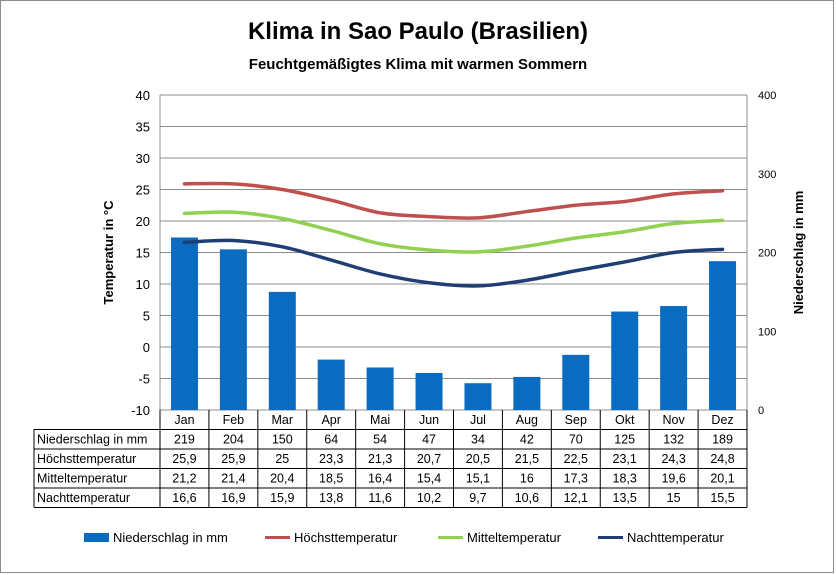 The height and width of the screenshot is (575, 836). I want to click on data-label: 125, so click(624, 440).